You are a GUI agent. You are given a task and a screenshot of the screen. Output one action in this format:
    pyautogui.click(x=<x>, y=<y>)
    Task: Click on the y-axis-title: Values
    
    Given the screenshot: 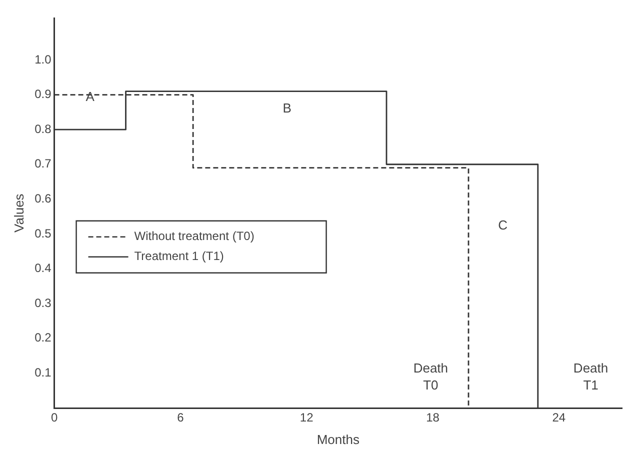 What is the action you would take?
    pyautogui.click(x=18, y=212)
    